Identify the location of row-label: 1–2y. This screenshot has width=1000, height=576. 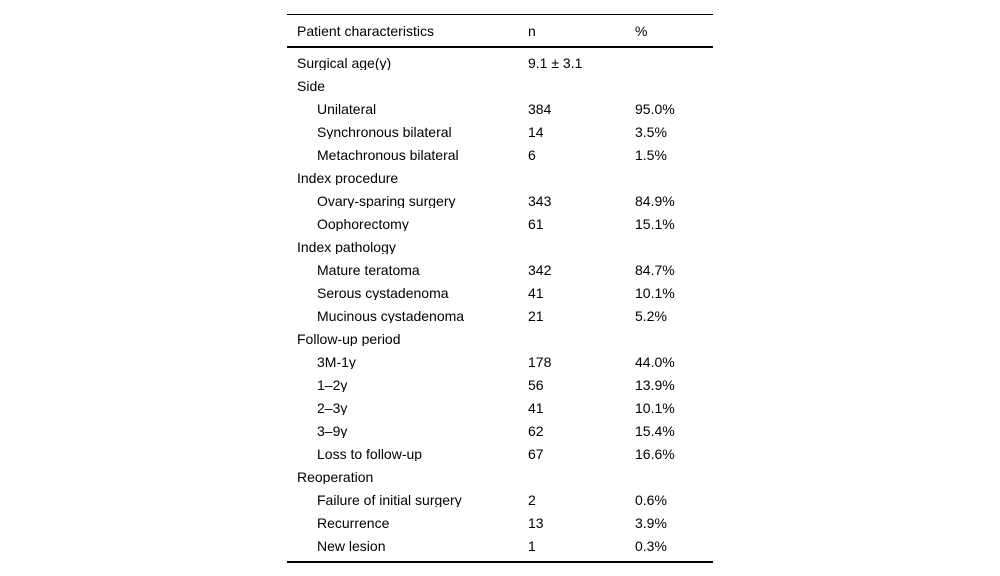
(332, 384).